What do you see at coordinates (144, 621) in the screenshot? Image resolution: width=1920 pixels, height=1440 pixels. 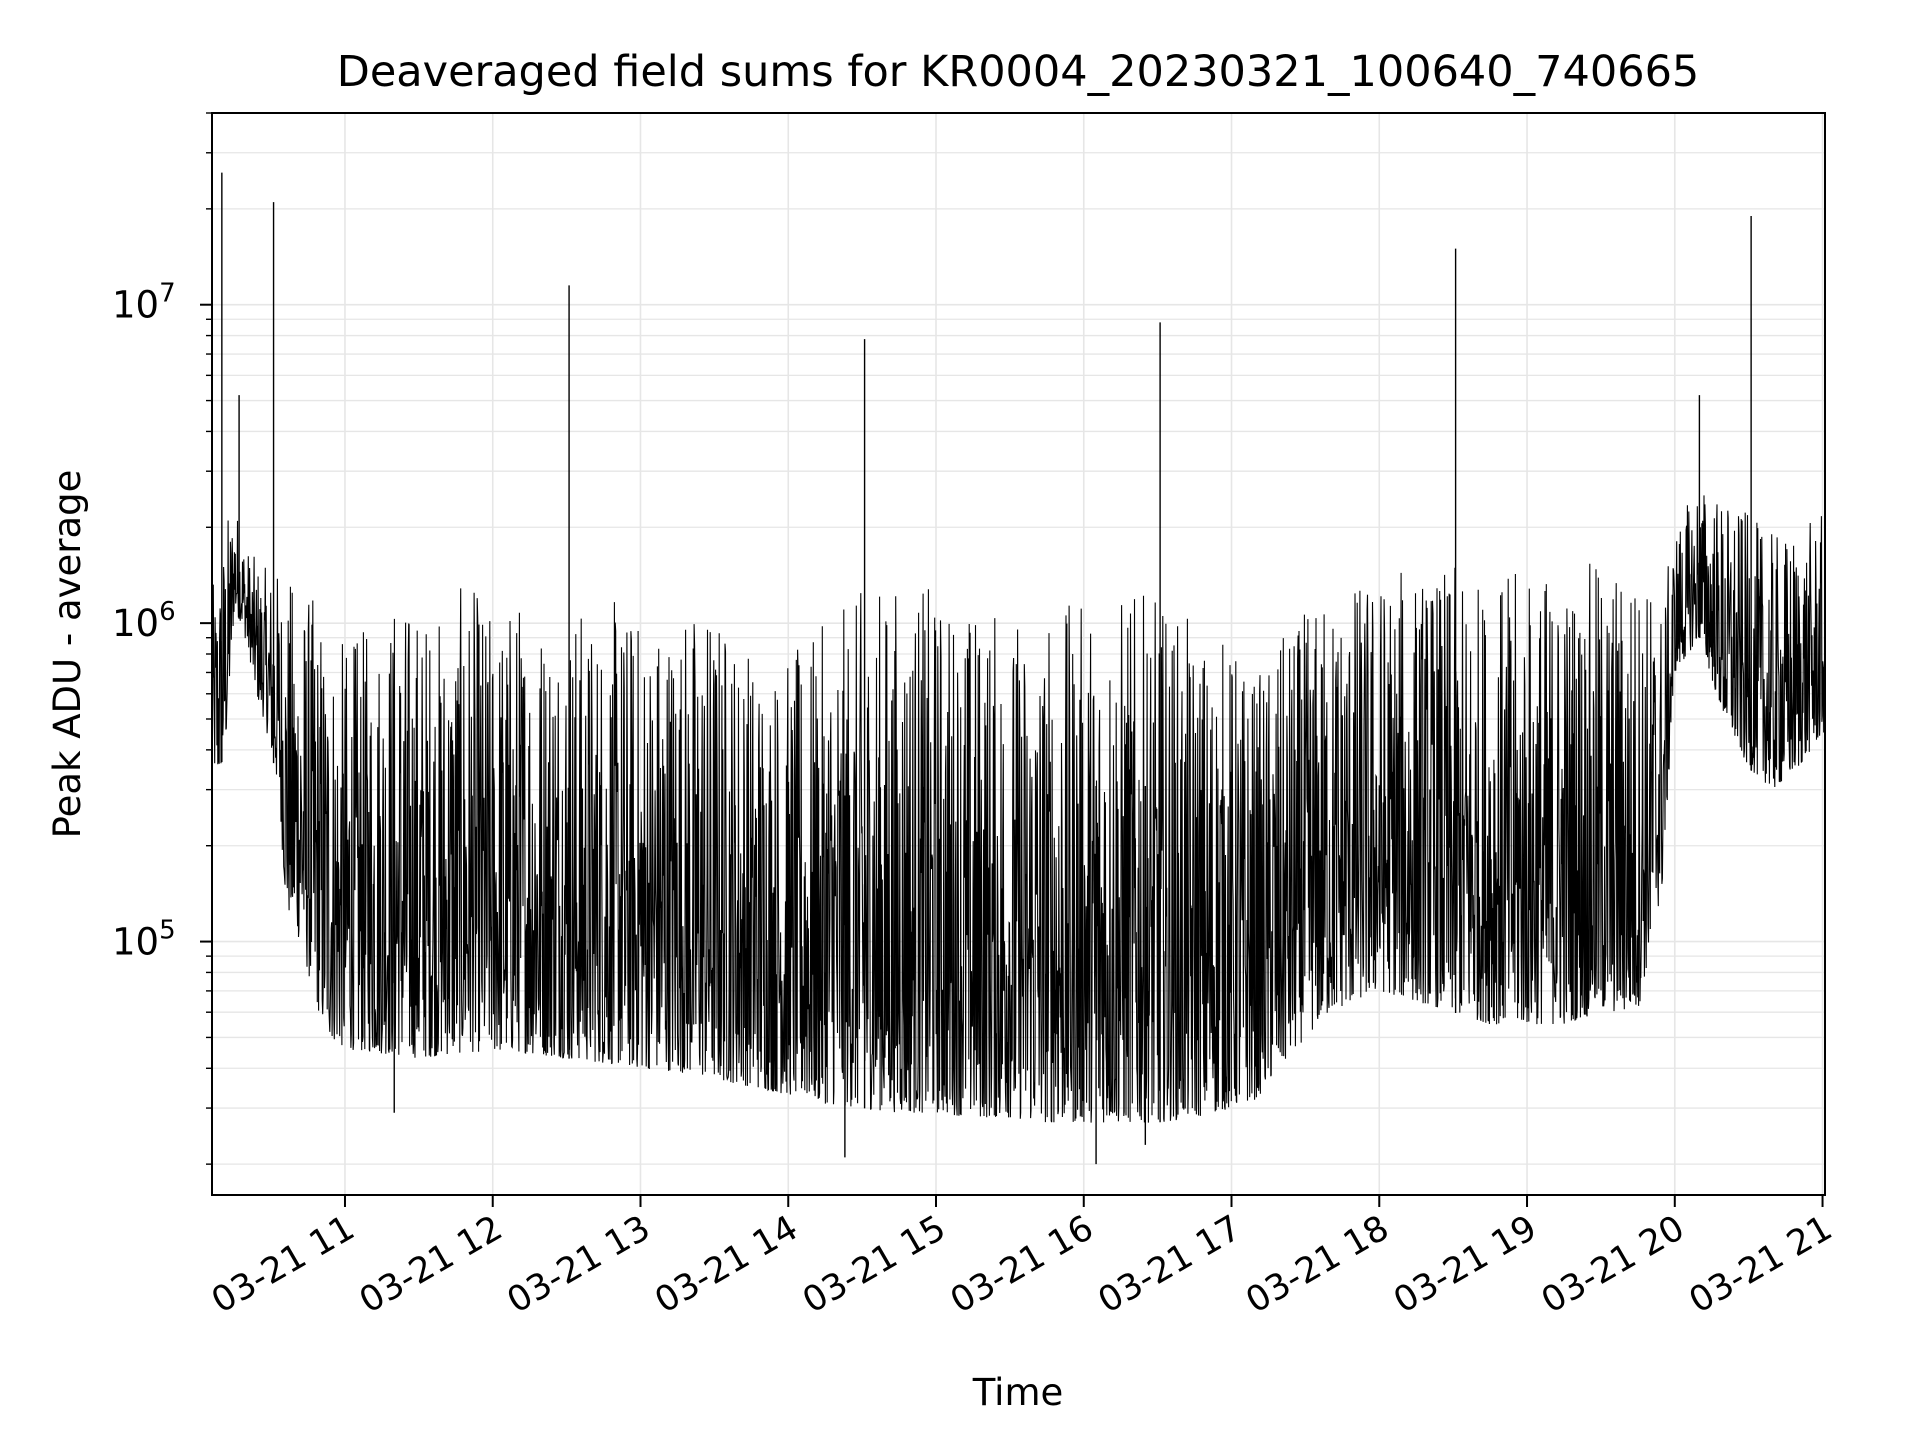 I see `y-tick-label: 106` at bounding box center [144, 621].